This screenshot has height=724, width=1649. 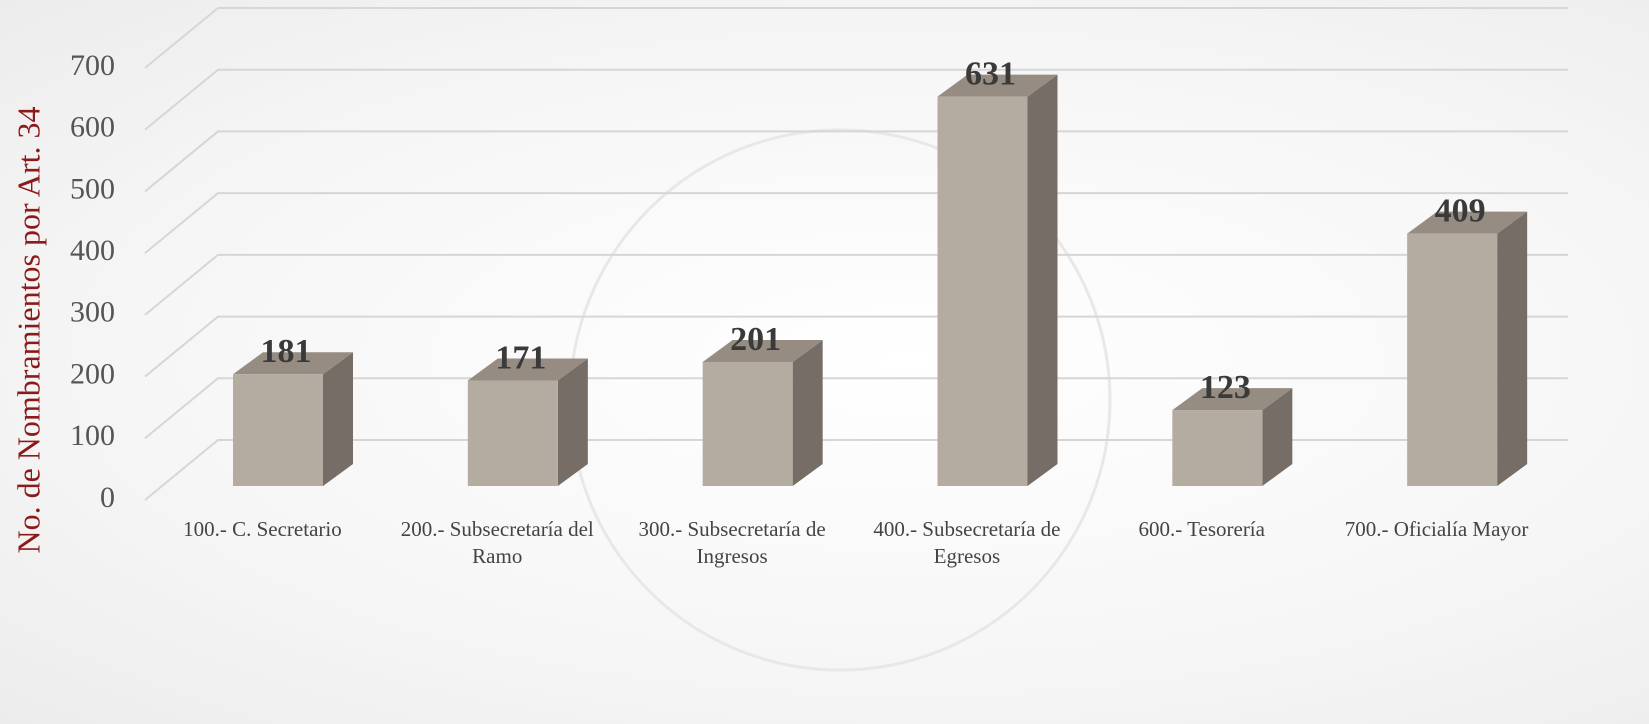 What do you see at coordinates (28, 329) in the screenshot?
I see `y-axis-title: No. de Nombramientos por Art. 34` at bounding box center [28, 329].